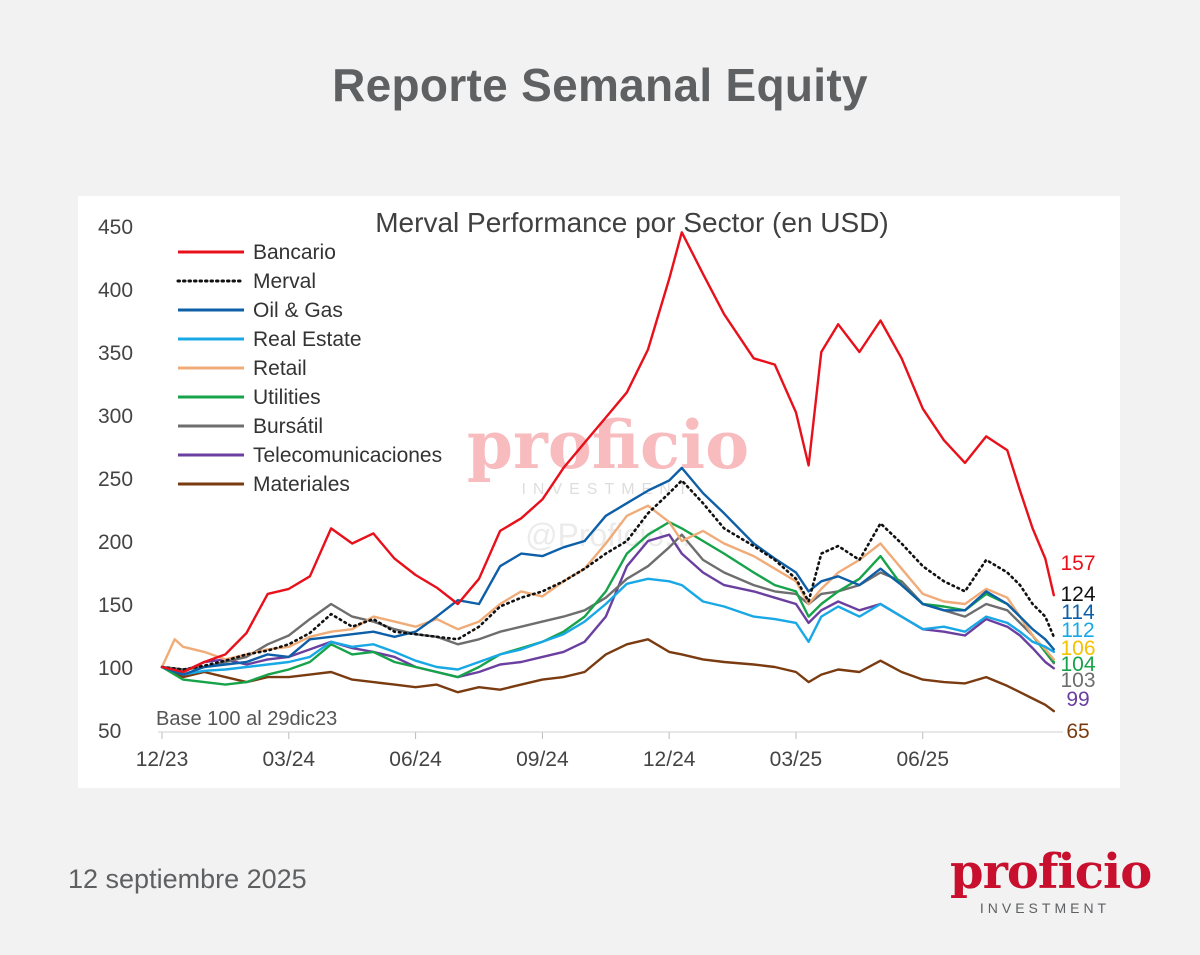 Image resolution: width=1200 pixels, height=955 pixels. What do you see at coordinates (115, 416) in the screenshot?
I see `y-tick-label: 300` at bounding box center [115, 416].